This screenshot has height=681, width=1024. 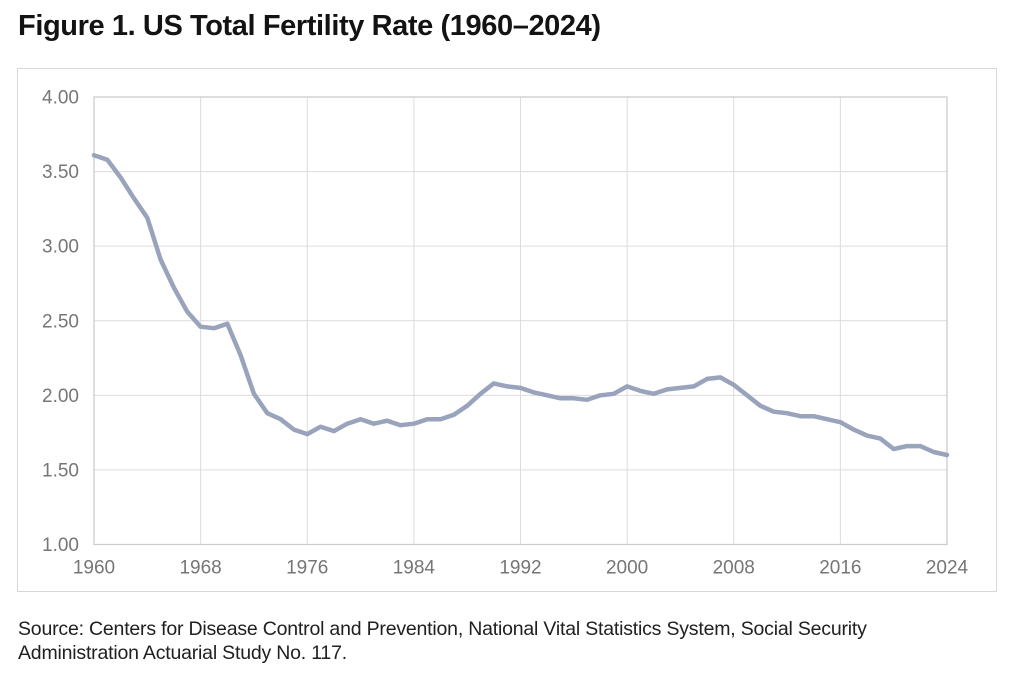 I want to click on y-axis-tick-label: 2.50, so click(x=60, y=321).